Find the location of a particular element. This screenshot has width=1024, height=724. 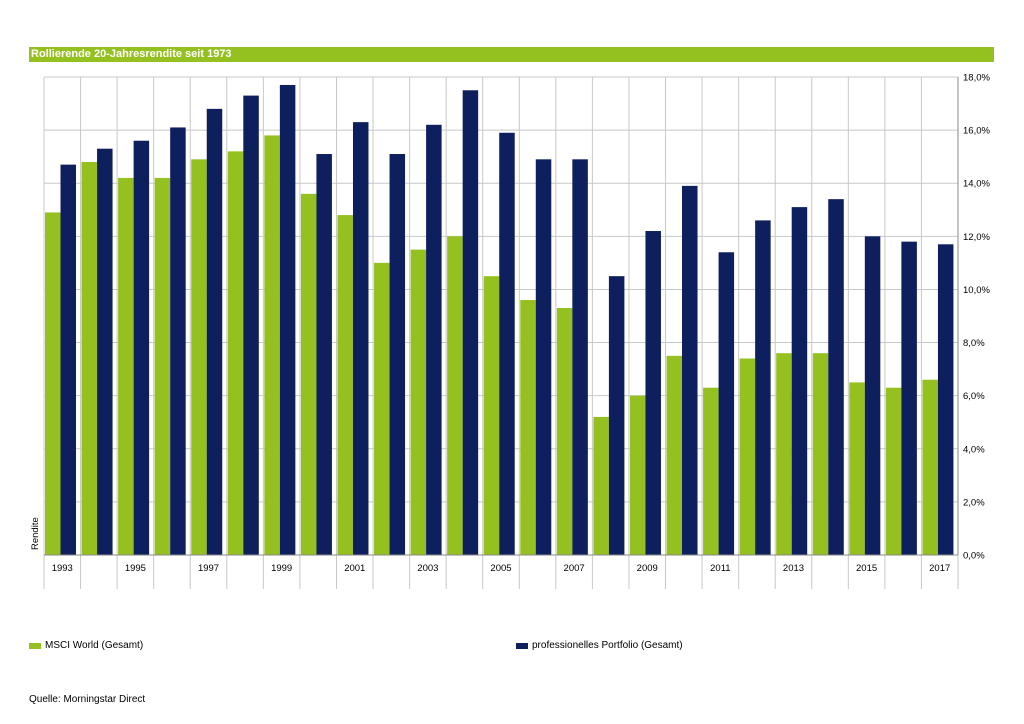

bar-msci-2003 is located at coordinates (418, 402).